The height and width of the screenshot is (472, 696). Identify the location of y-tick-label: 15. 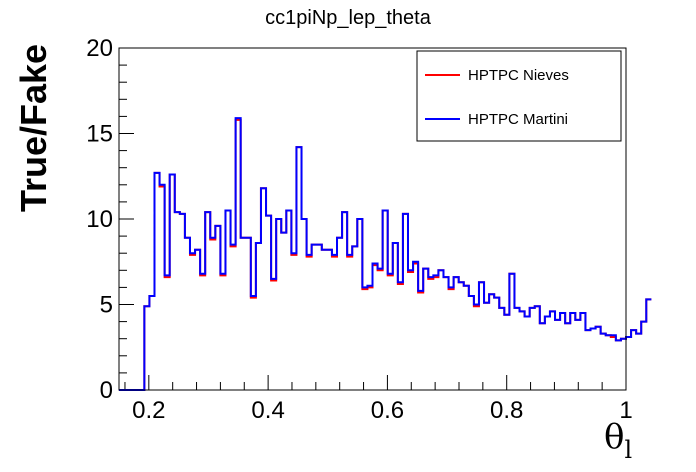
(99, 134).